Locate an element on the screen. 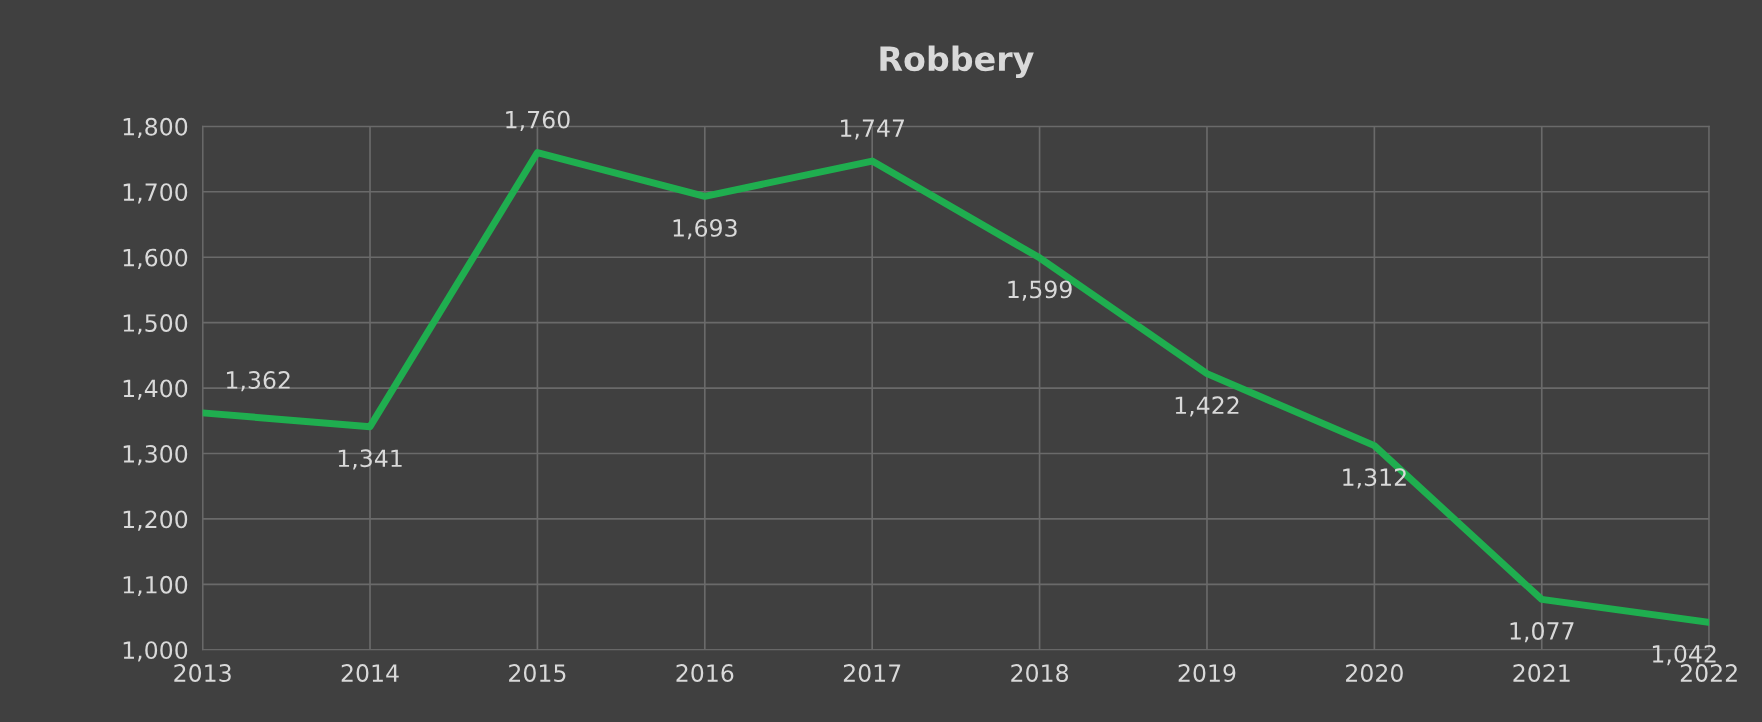 Image resolution: width=1762 pixels, height=722 pixels. data-label: 1,362 is located at coordinates (258, 381).